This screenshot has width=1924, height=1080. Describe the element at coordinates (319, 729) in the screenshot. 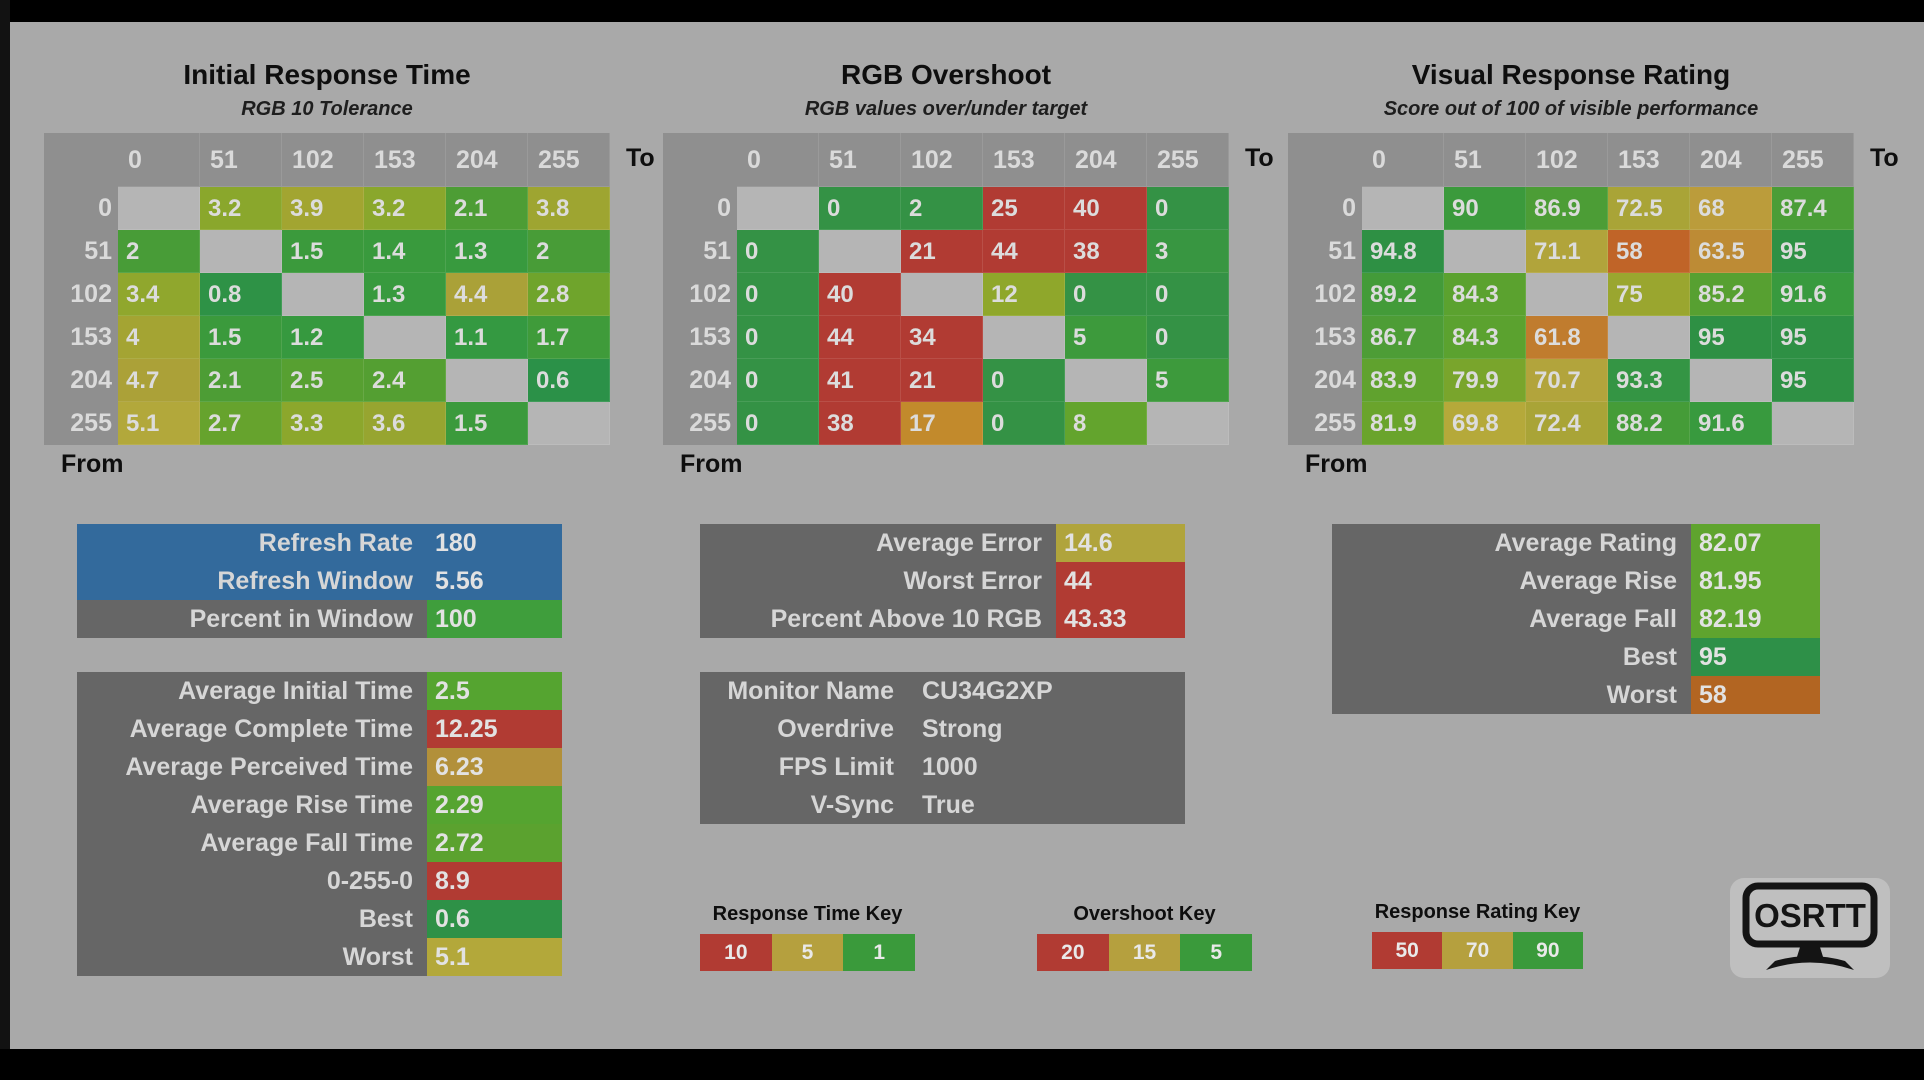

I see `stat-row: Average Complete Time 12.25` at that location.